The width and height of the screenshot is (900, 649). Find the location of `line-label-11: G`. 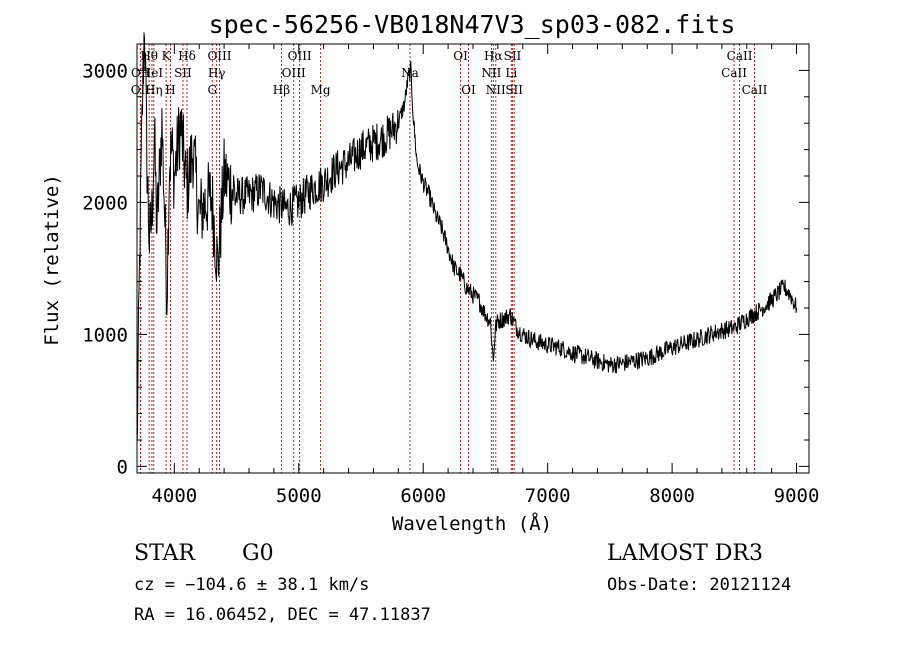

line-label-11: G is located at coordinates (212, 90).